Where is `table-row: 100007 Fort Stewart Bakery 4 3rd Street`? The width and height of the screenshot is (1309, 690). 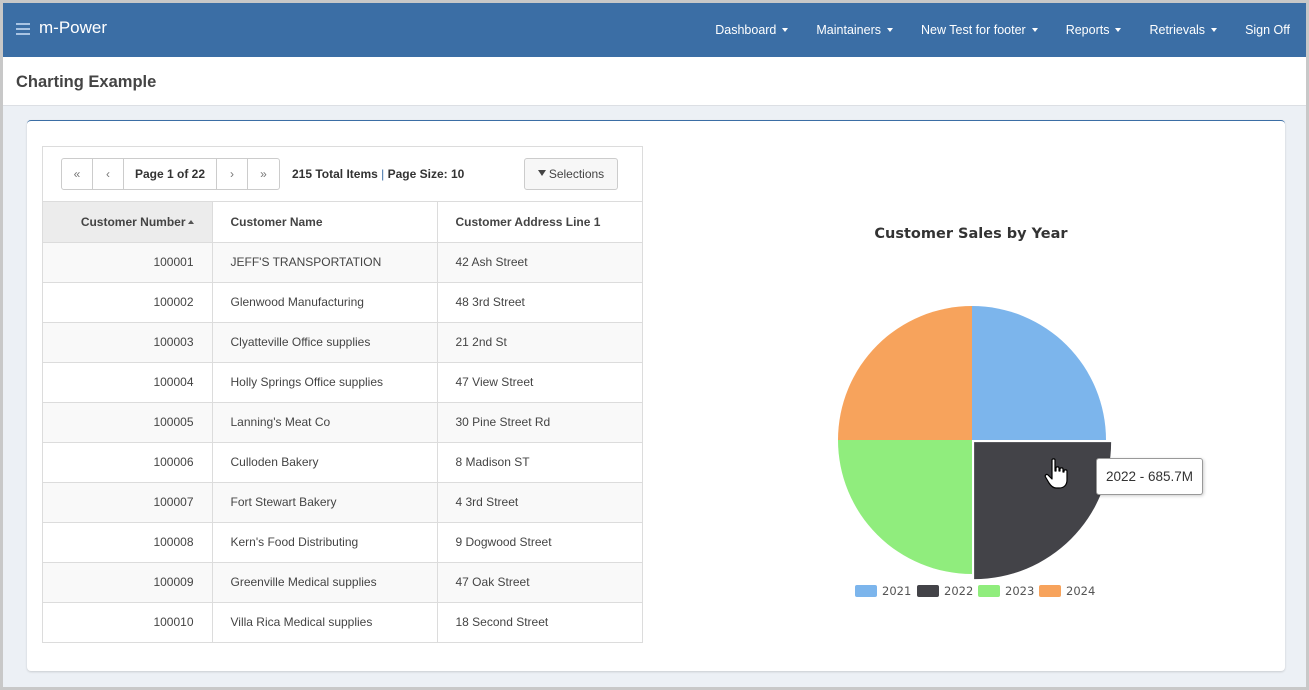 table-row: 100007 Fort Stewart Bakery 4 3rd Street is located at coordinates (342, 502).